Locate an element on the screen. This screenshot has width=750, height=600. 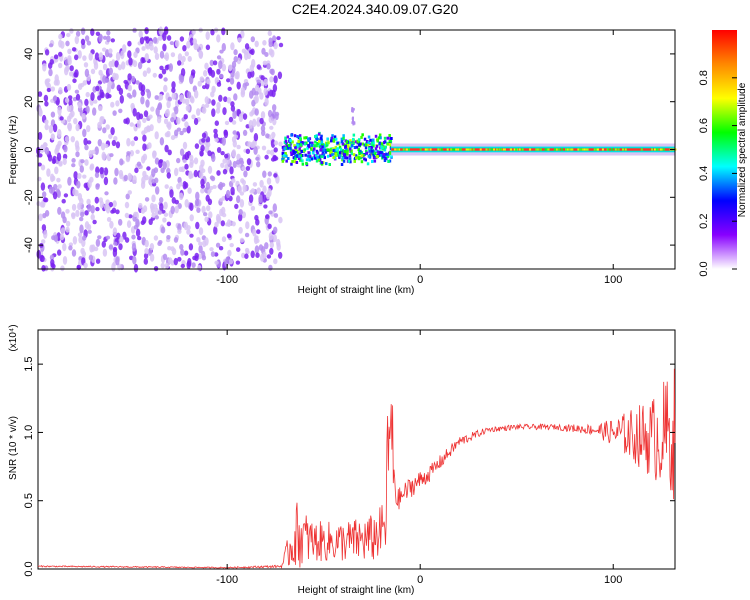
snr-ytick-label: 0.5 is located at coordinates (29, 500).